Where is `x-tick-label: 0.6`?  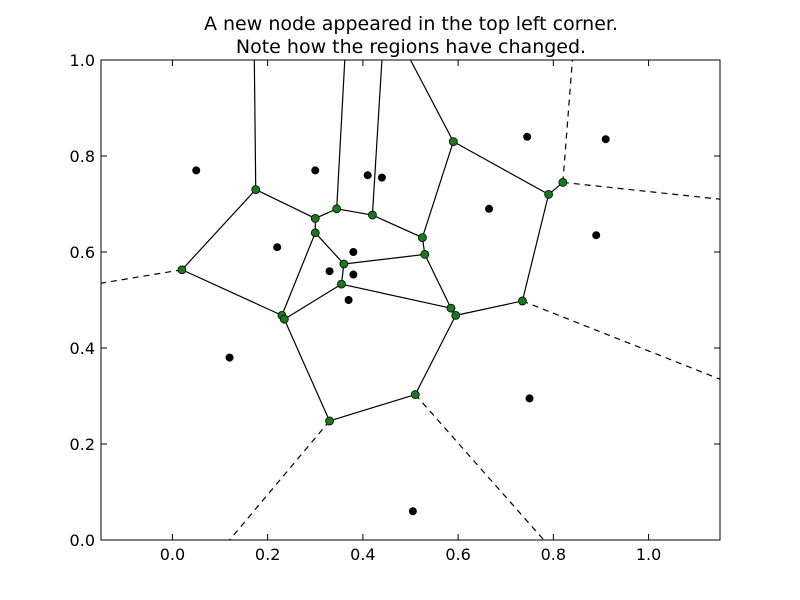
x-tick-label: 0.6 is located at coordinates (457, 554).